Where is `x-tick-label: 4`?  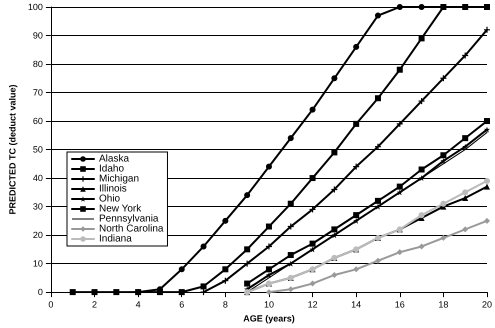 x-tick-label: 4 is located at coordinates (138, 305).